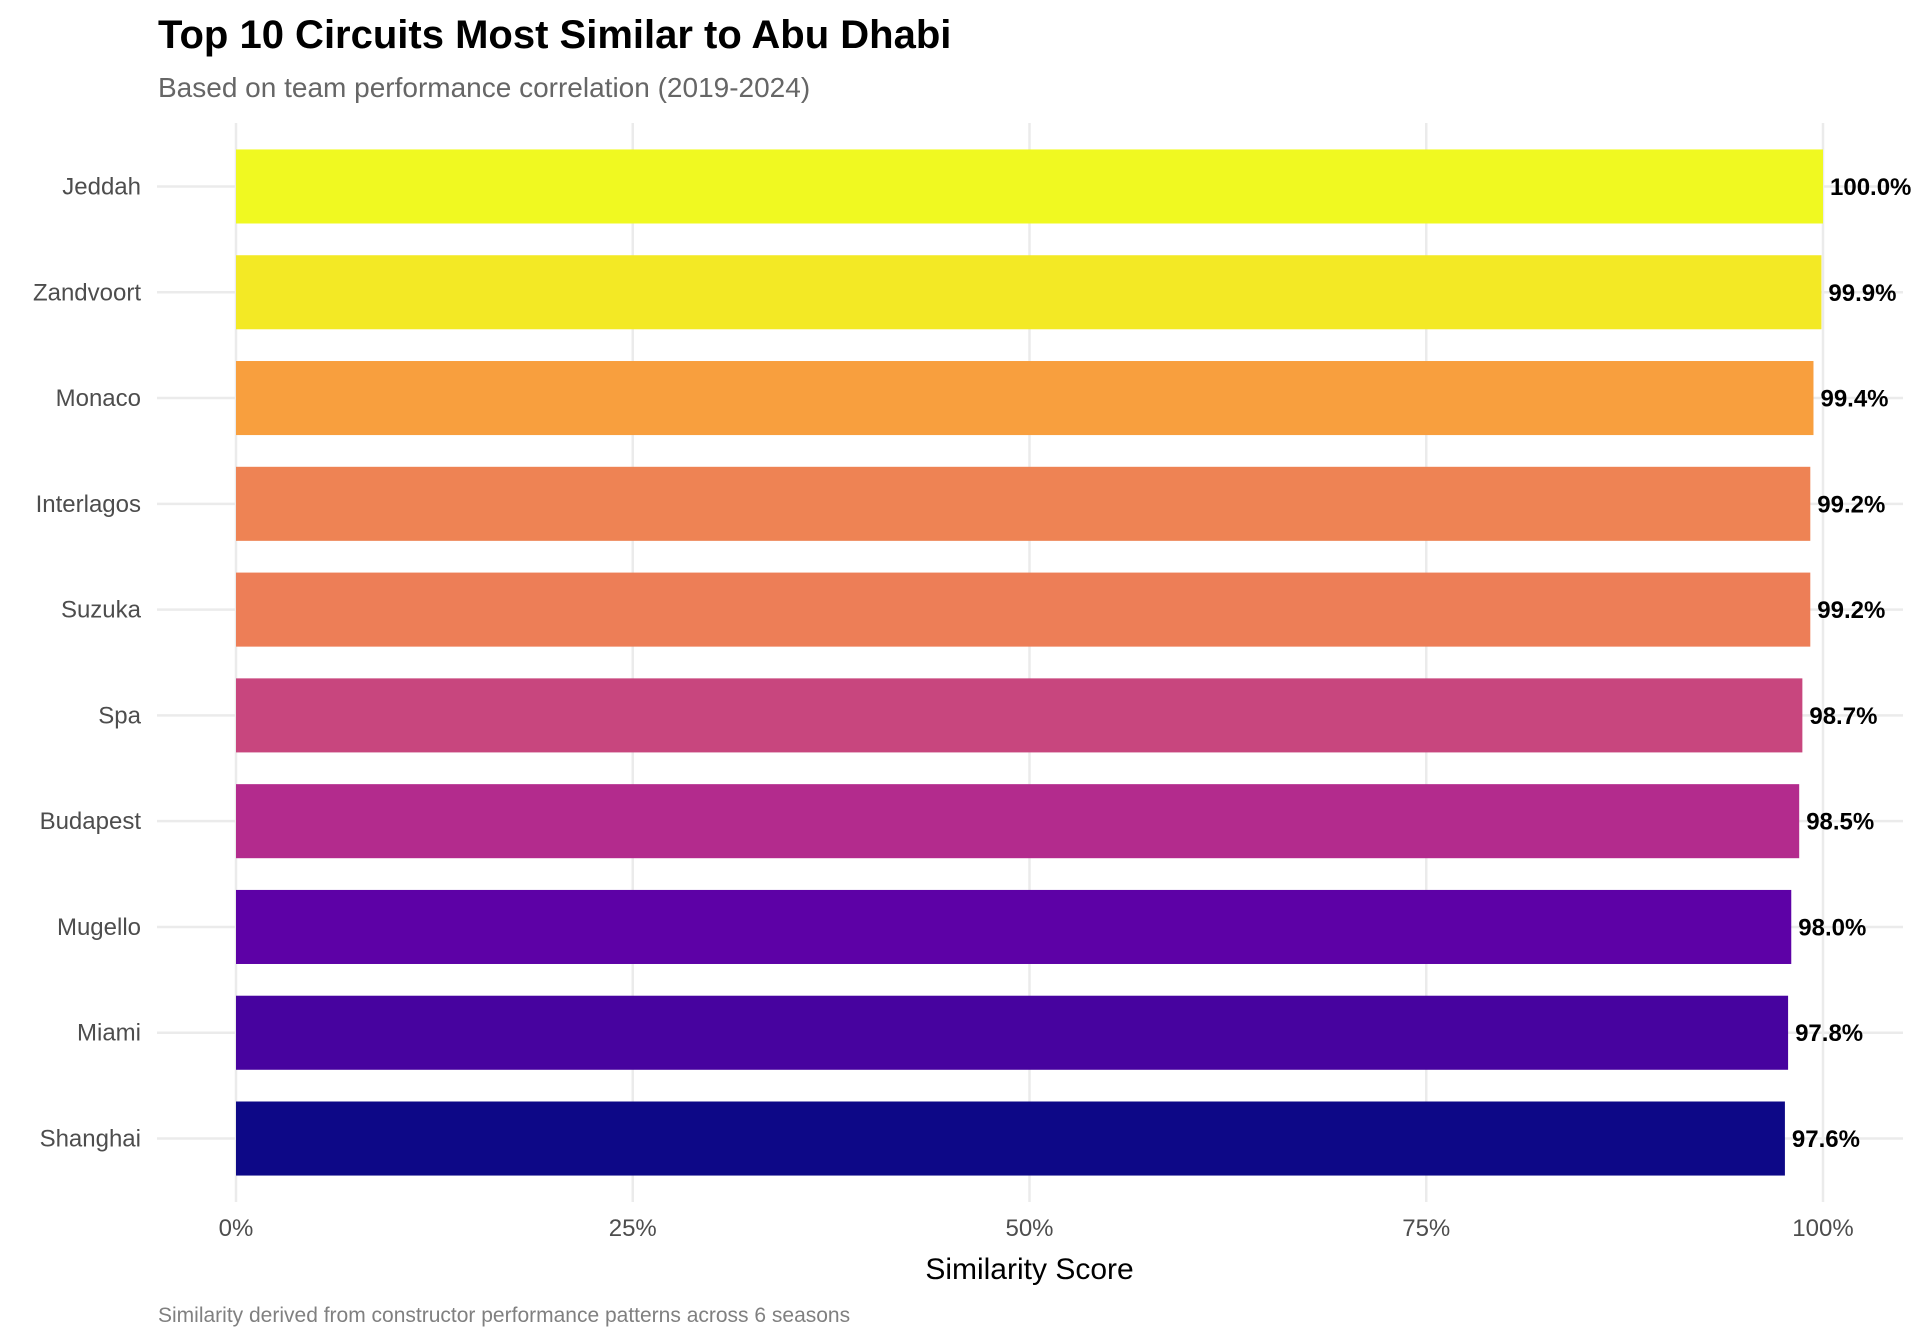  What do you see at coordinates (1029, 1228) in the screenshot?
I see `x-tick-label: 50%` at bounding box center [1029, 1228].